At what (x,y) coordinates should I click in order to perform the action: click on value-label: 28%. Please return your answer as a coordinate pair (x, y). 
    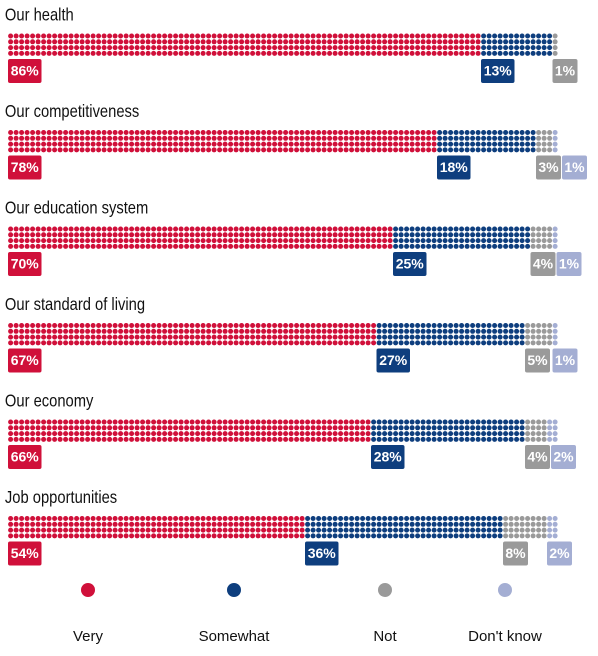
    Looking at the image, I should click on (388, 457).